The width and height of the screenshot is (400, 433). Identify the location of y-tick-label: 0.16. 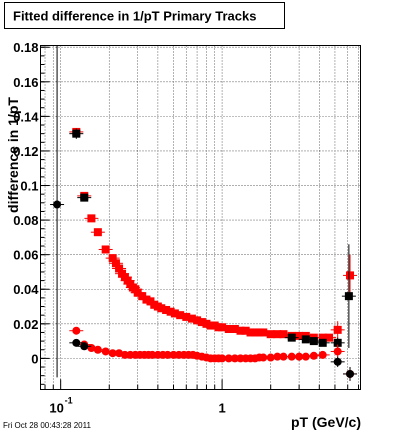
(25, 82).